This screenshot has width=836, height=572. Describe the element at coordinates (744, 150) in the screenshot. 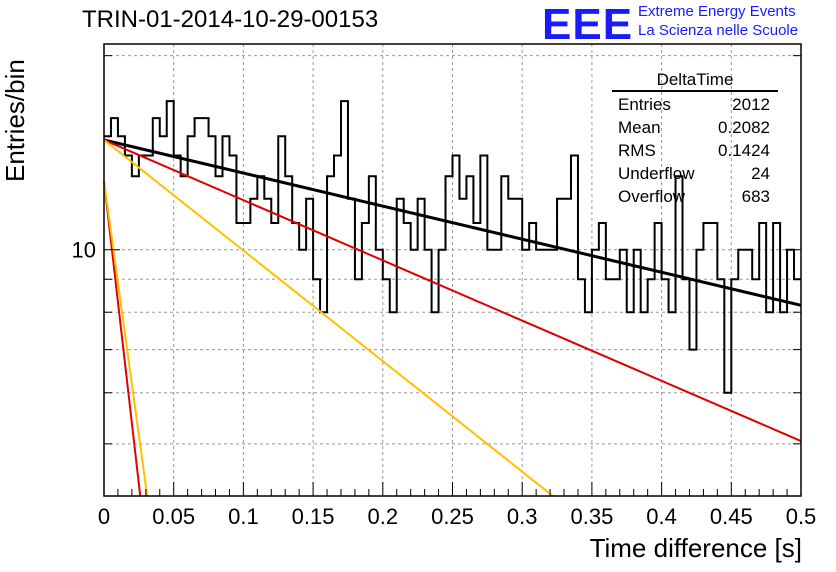

I see `stats-value: 0.1424` at that location.